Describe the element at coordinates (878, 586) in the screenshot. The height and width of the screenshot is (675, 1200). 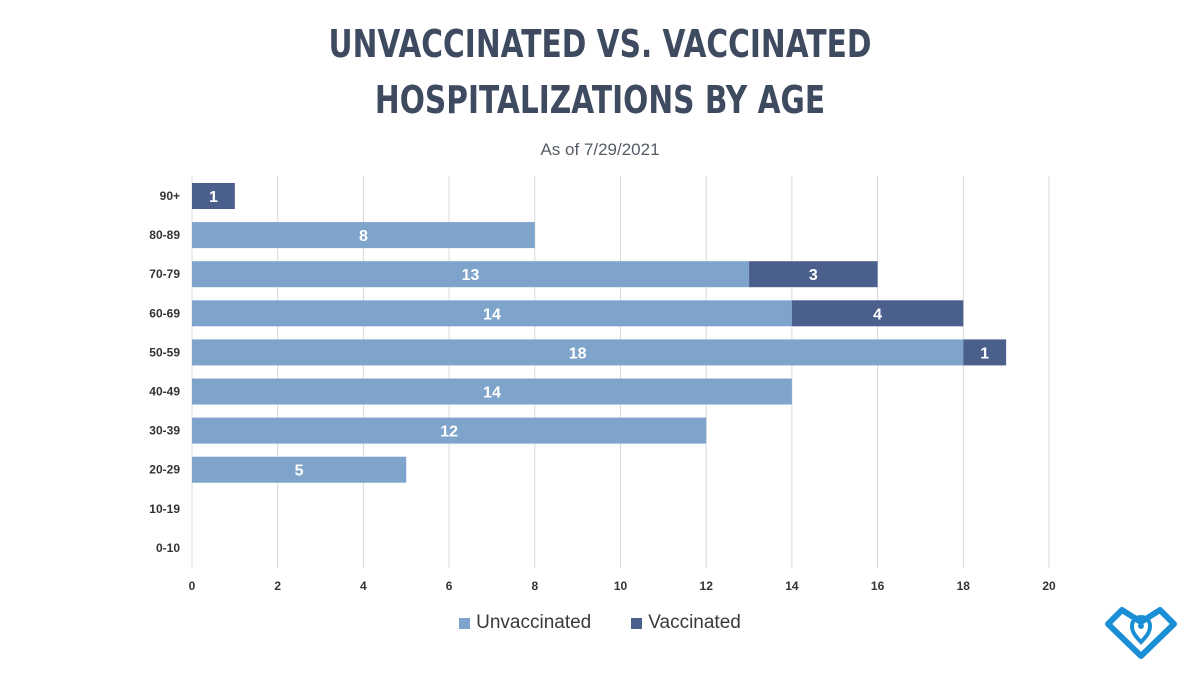
I see `x-tick-label: 16` at that location.